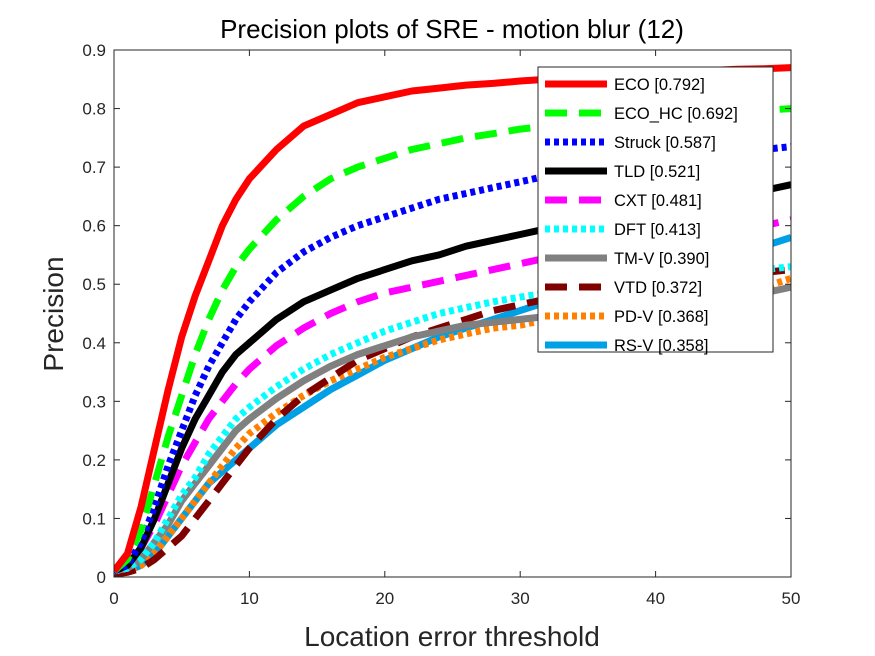 Image resolution: width=875 pixels, height=656 pixels. I want to click on y-tick-label: 0, so click(101, 577).